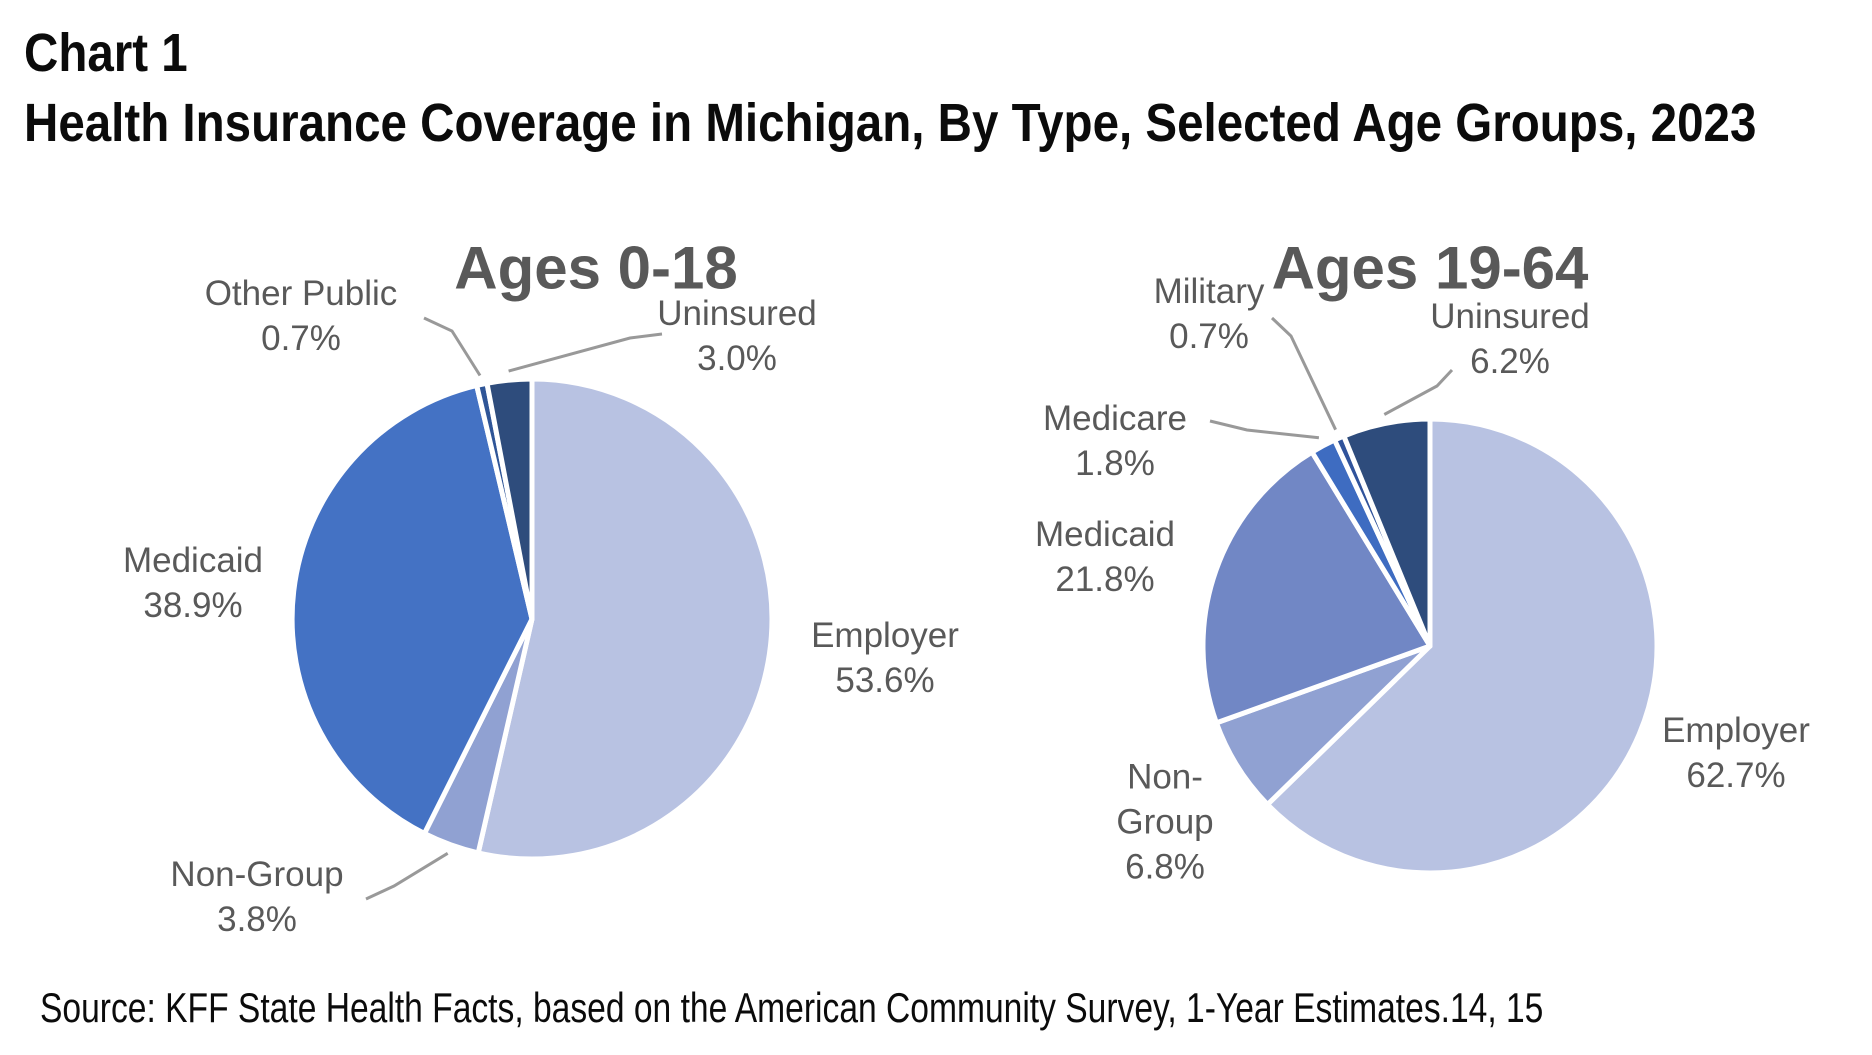 The image size is (1872, 1055). What do you see at coordinates (1303, 373) in the screenshot?
I see `leader-line-ages-19-64-military` at bounding box center [1303, 373].